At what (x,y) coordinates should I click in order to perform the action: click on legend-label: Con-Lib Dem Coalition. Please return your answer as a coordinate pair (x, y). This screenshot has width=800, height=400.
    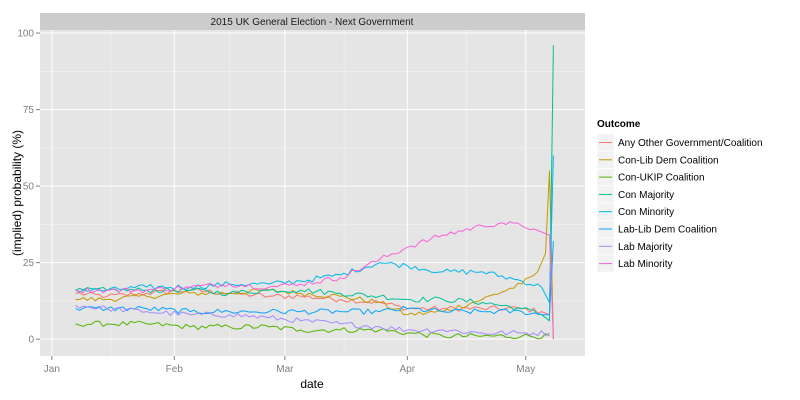
    Looking at the image, I should click on (668, 160).